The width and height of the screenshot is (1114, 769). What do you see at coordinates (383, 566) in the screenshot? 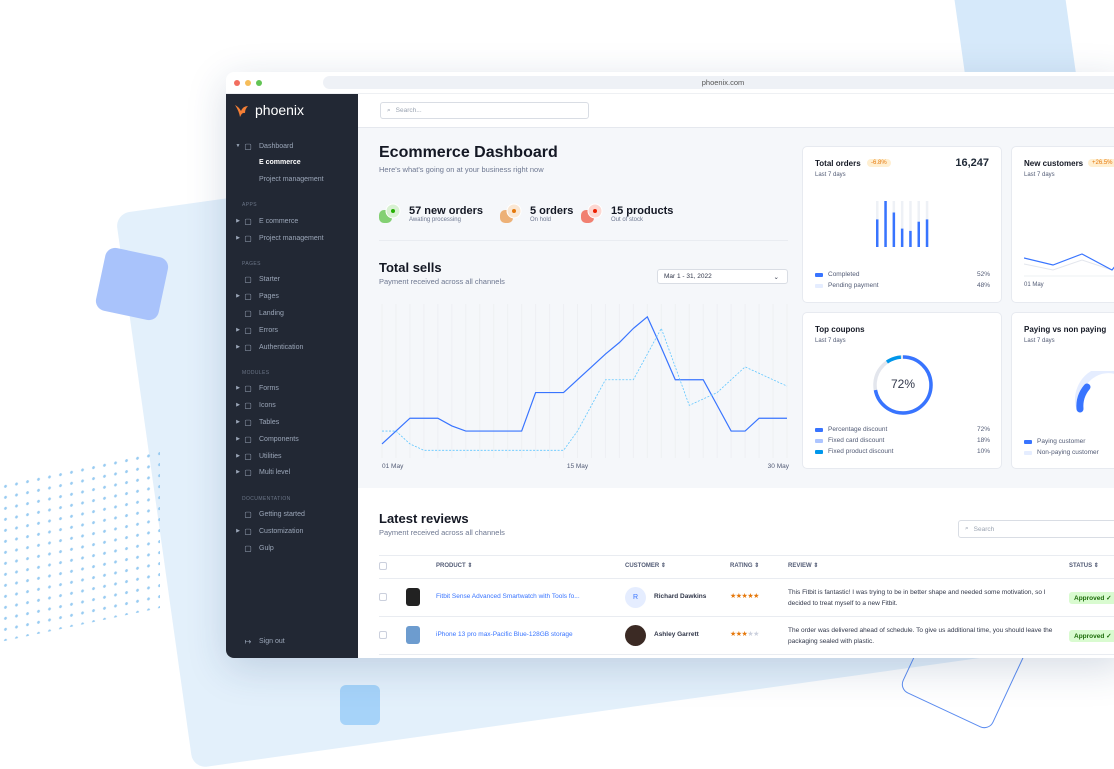
I see `select-all-checkbox` at bounding box center [383, 566].